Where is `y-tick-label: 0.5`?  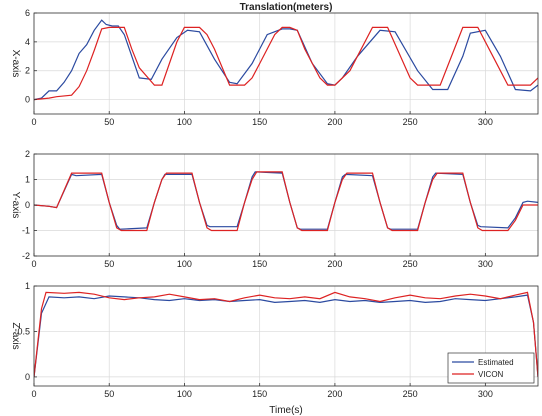
y-tick-label: 0.5 is located at coordinates (23, 331).